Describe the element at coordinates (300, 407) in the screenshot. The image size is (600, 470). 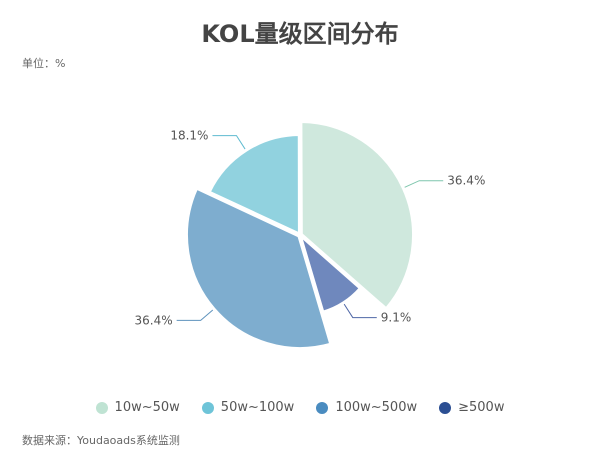
I see `legend: 10w~50w 50w~100w 100w~500w ≥500w` at that location.